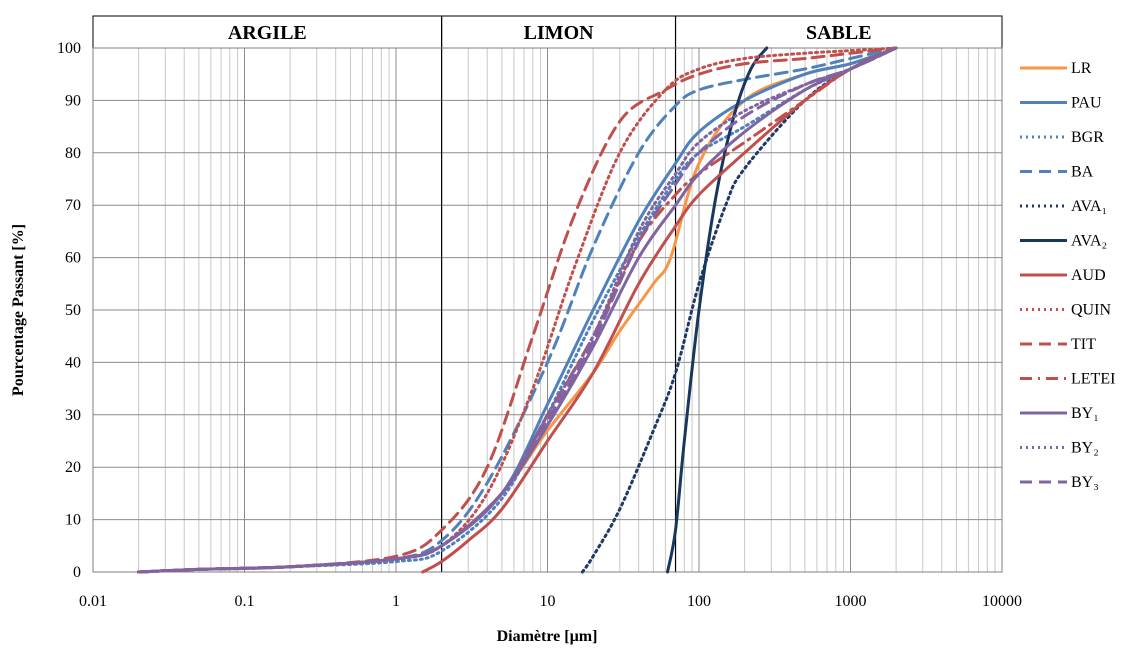  I want to click on y-tick-label: 70, so click(73, 205).